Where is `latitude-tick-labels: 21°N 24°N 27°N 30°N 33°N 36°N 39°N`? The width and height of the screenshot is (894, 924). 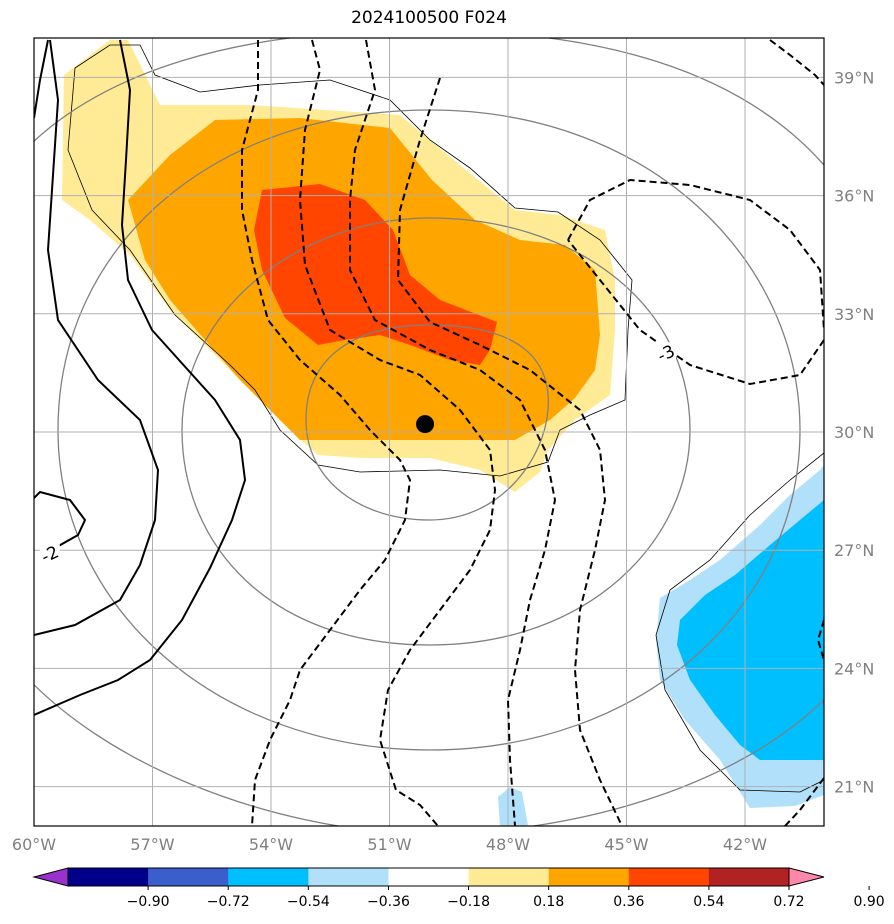
latitude-tick-labels: 21°N 24°N 27°N 30°N 33°N 36°N 39°N is located at coordinates (854, 432).